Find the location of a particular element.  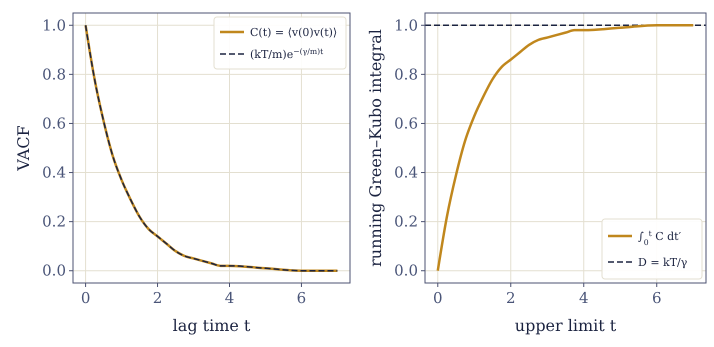

y-axis-title: running Green–Kubo integral is located at coordinates (375, 148).